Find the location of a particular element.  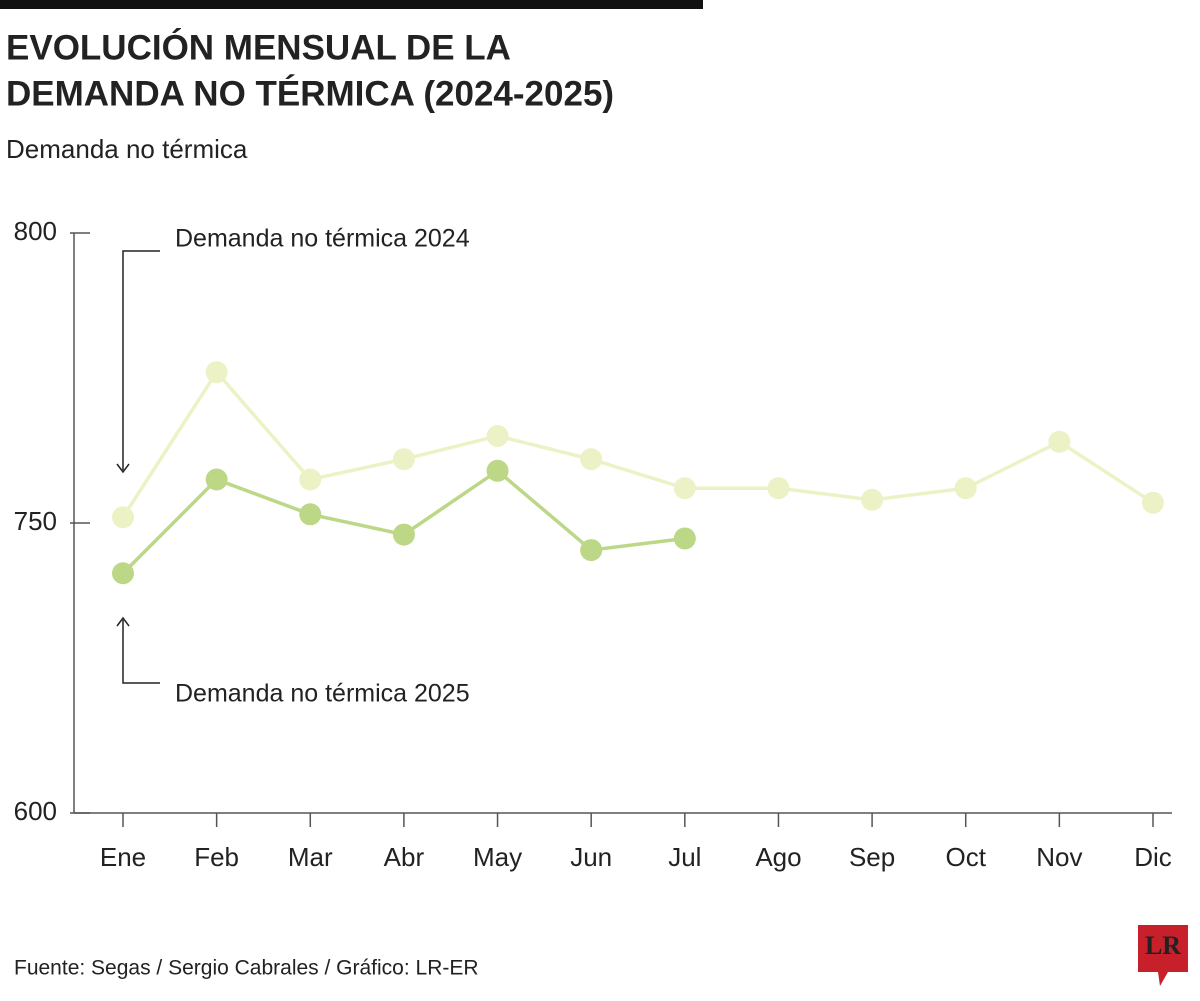

chart-title: DEMANDA NO TÉRMICA (2024-2025) is located at coordinates (310, 93).